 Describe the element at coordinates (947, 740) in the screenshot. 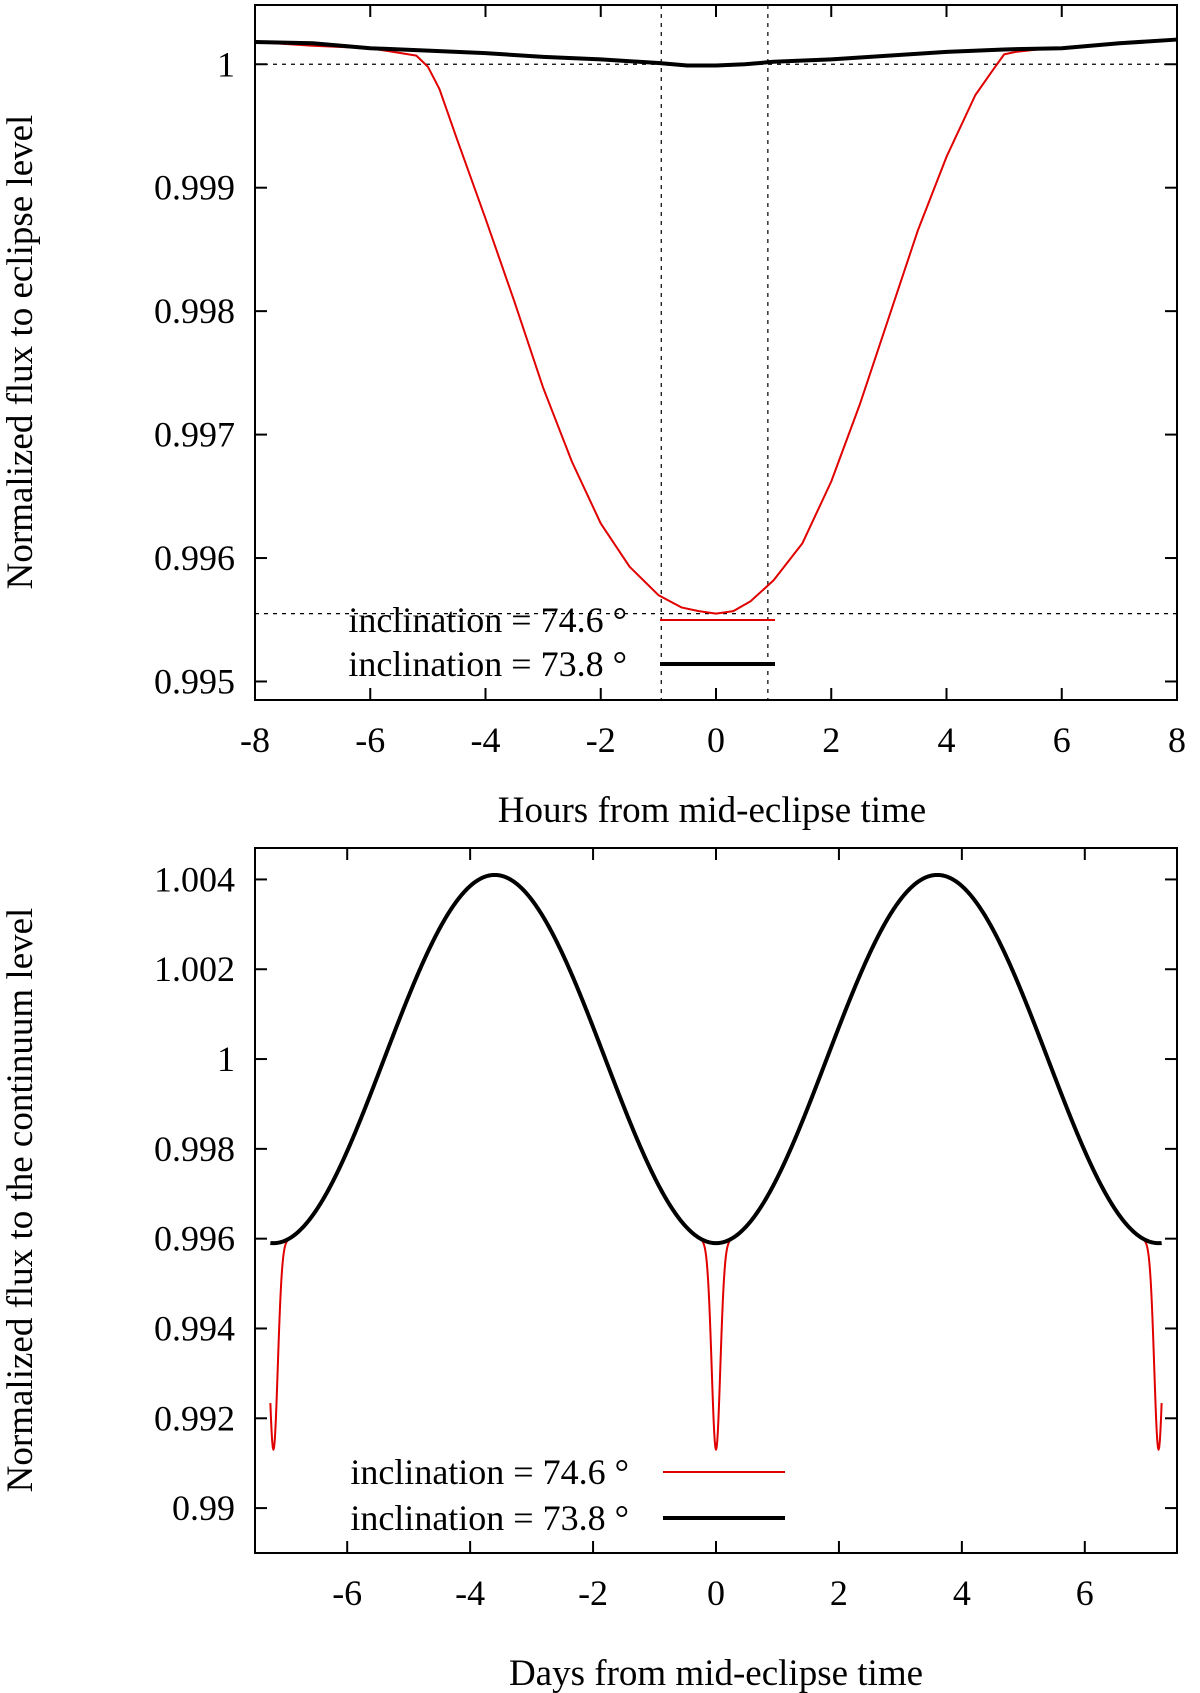

I see `top-x-tick-label: 4` at that location.